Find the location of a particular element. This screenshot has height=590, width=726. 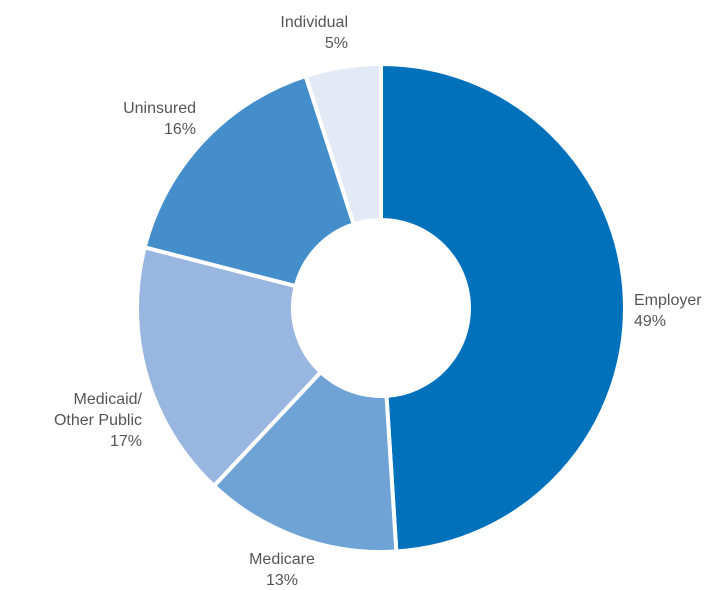

slice-name-label: Individual is located at coordinates (314, 22).